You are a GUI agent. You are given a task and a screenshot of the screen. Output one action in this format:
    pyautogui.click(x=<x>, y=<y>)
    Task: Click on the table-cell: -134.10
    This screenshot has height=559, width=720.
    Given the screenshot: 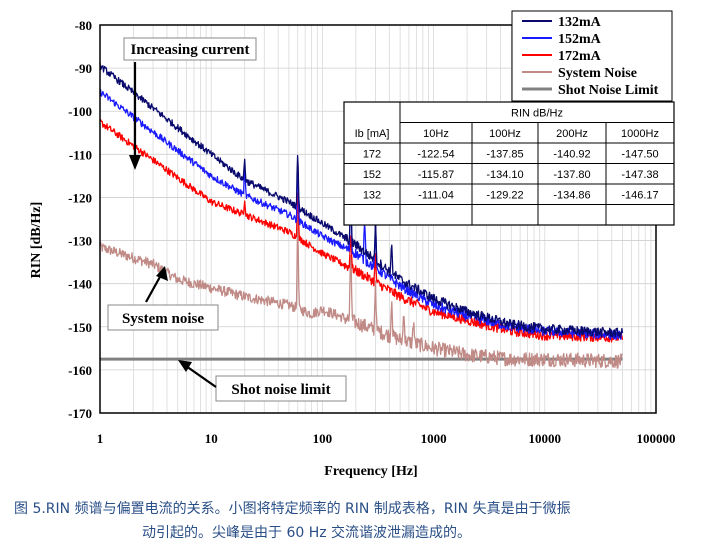 What is the action you would take?
    pyautogui.click(x=504, y=175)
    